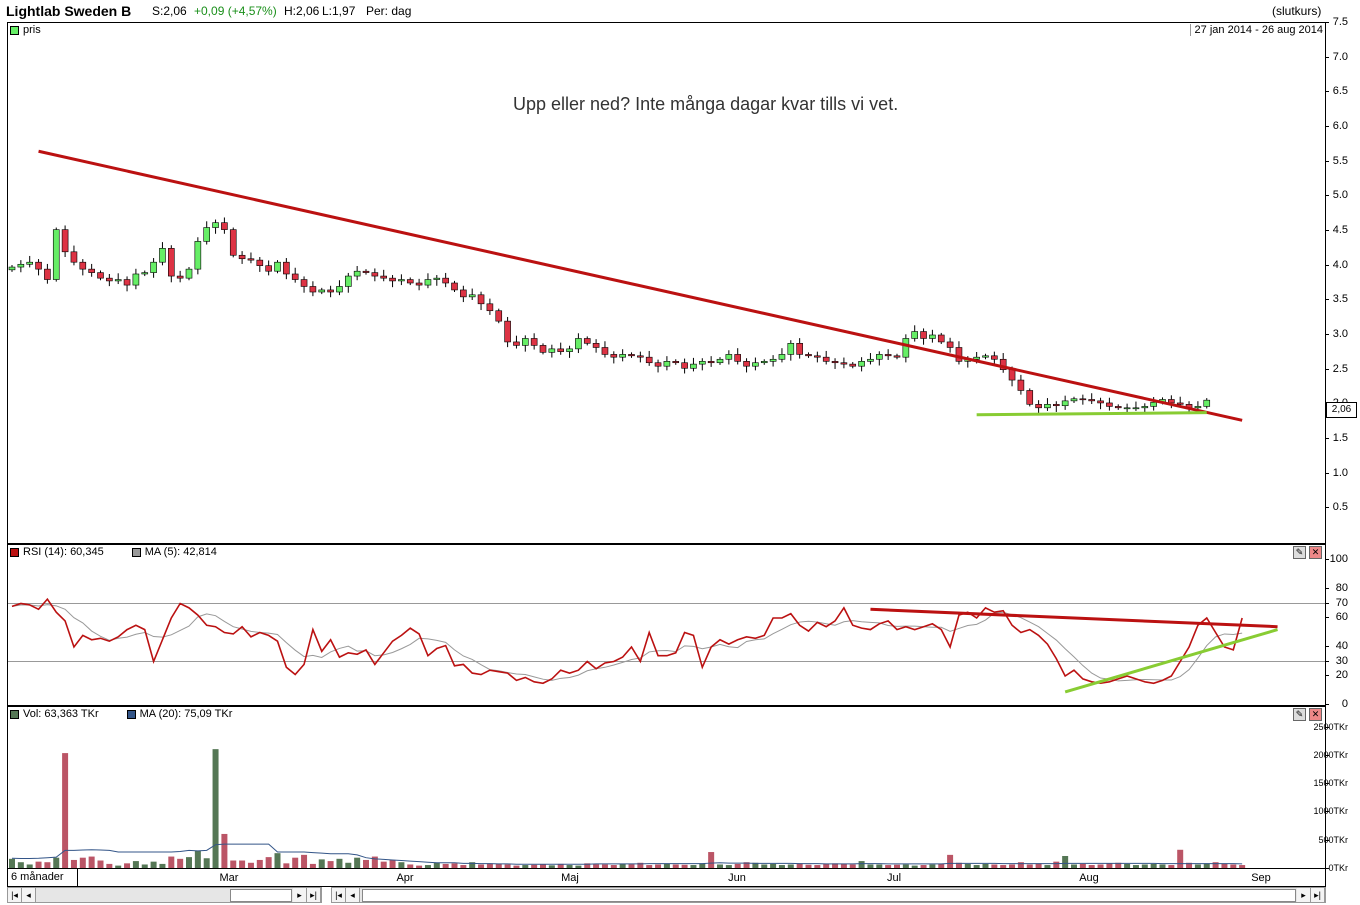 This screenshot has width=1360, height=905. Describe the element at coordinates (1256, 30) in the screenshot. I see `date-range: 27 jan 2014 - 26 aug 2014` at that location.